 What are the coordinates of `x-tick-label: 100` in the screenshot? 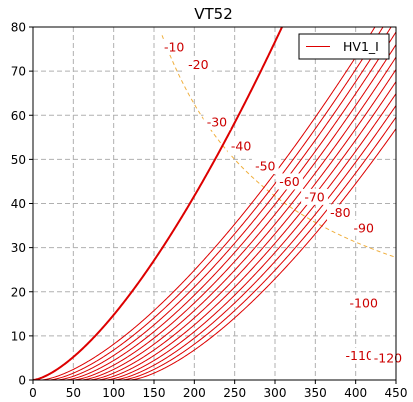 It's located at (113, 393).